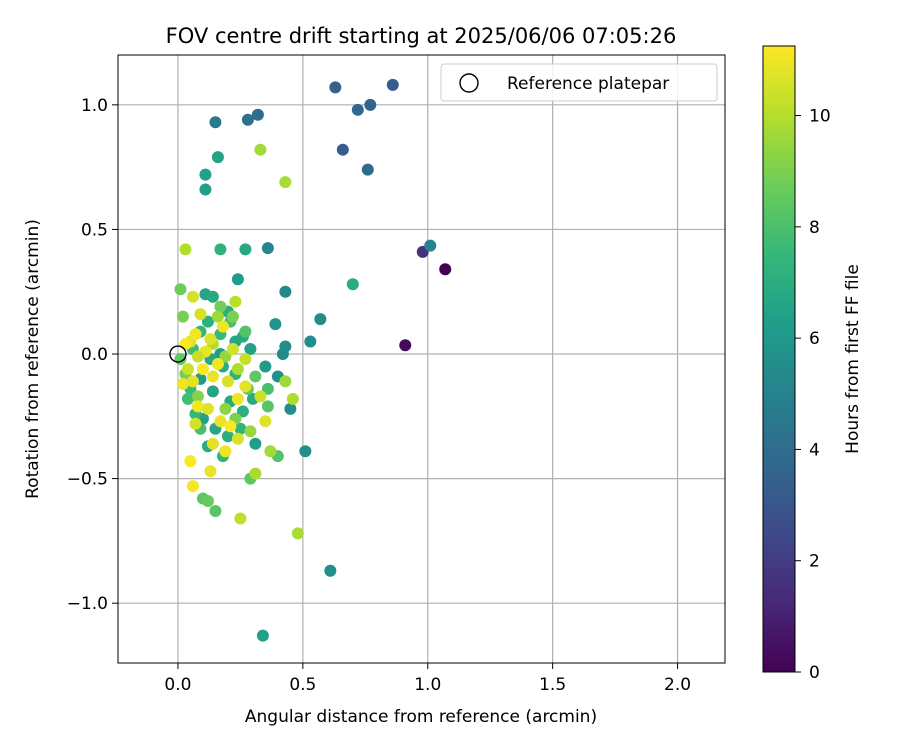  Describe the element at coordinates (87, 604) in the screenshot. I see `y-tick-label: −1.0` at that location.